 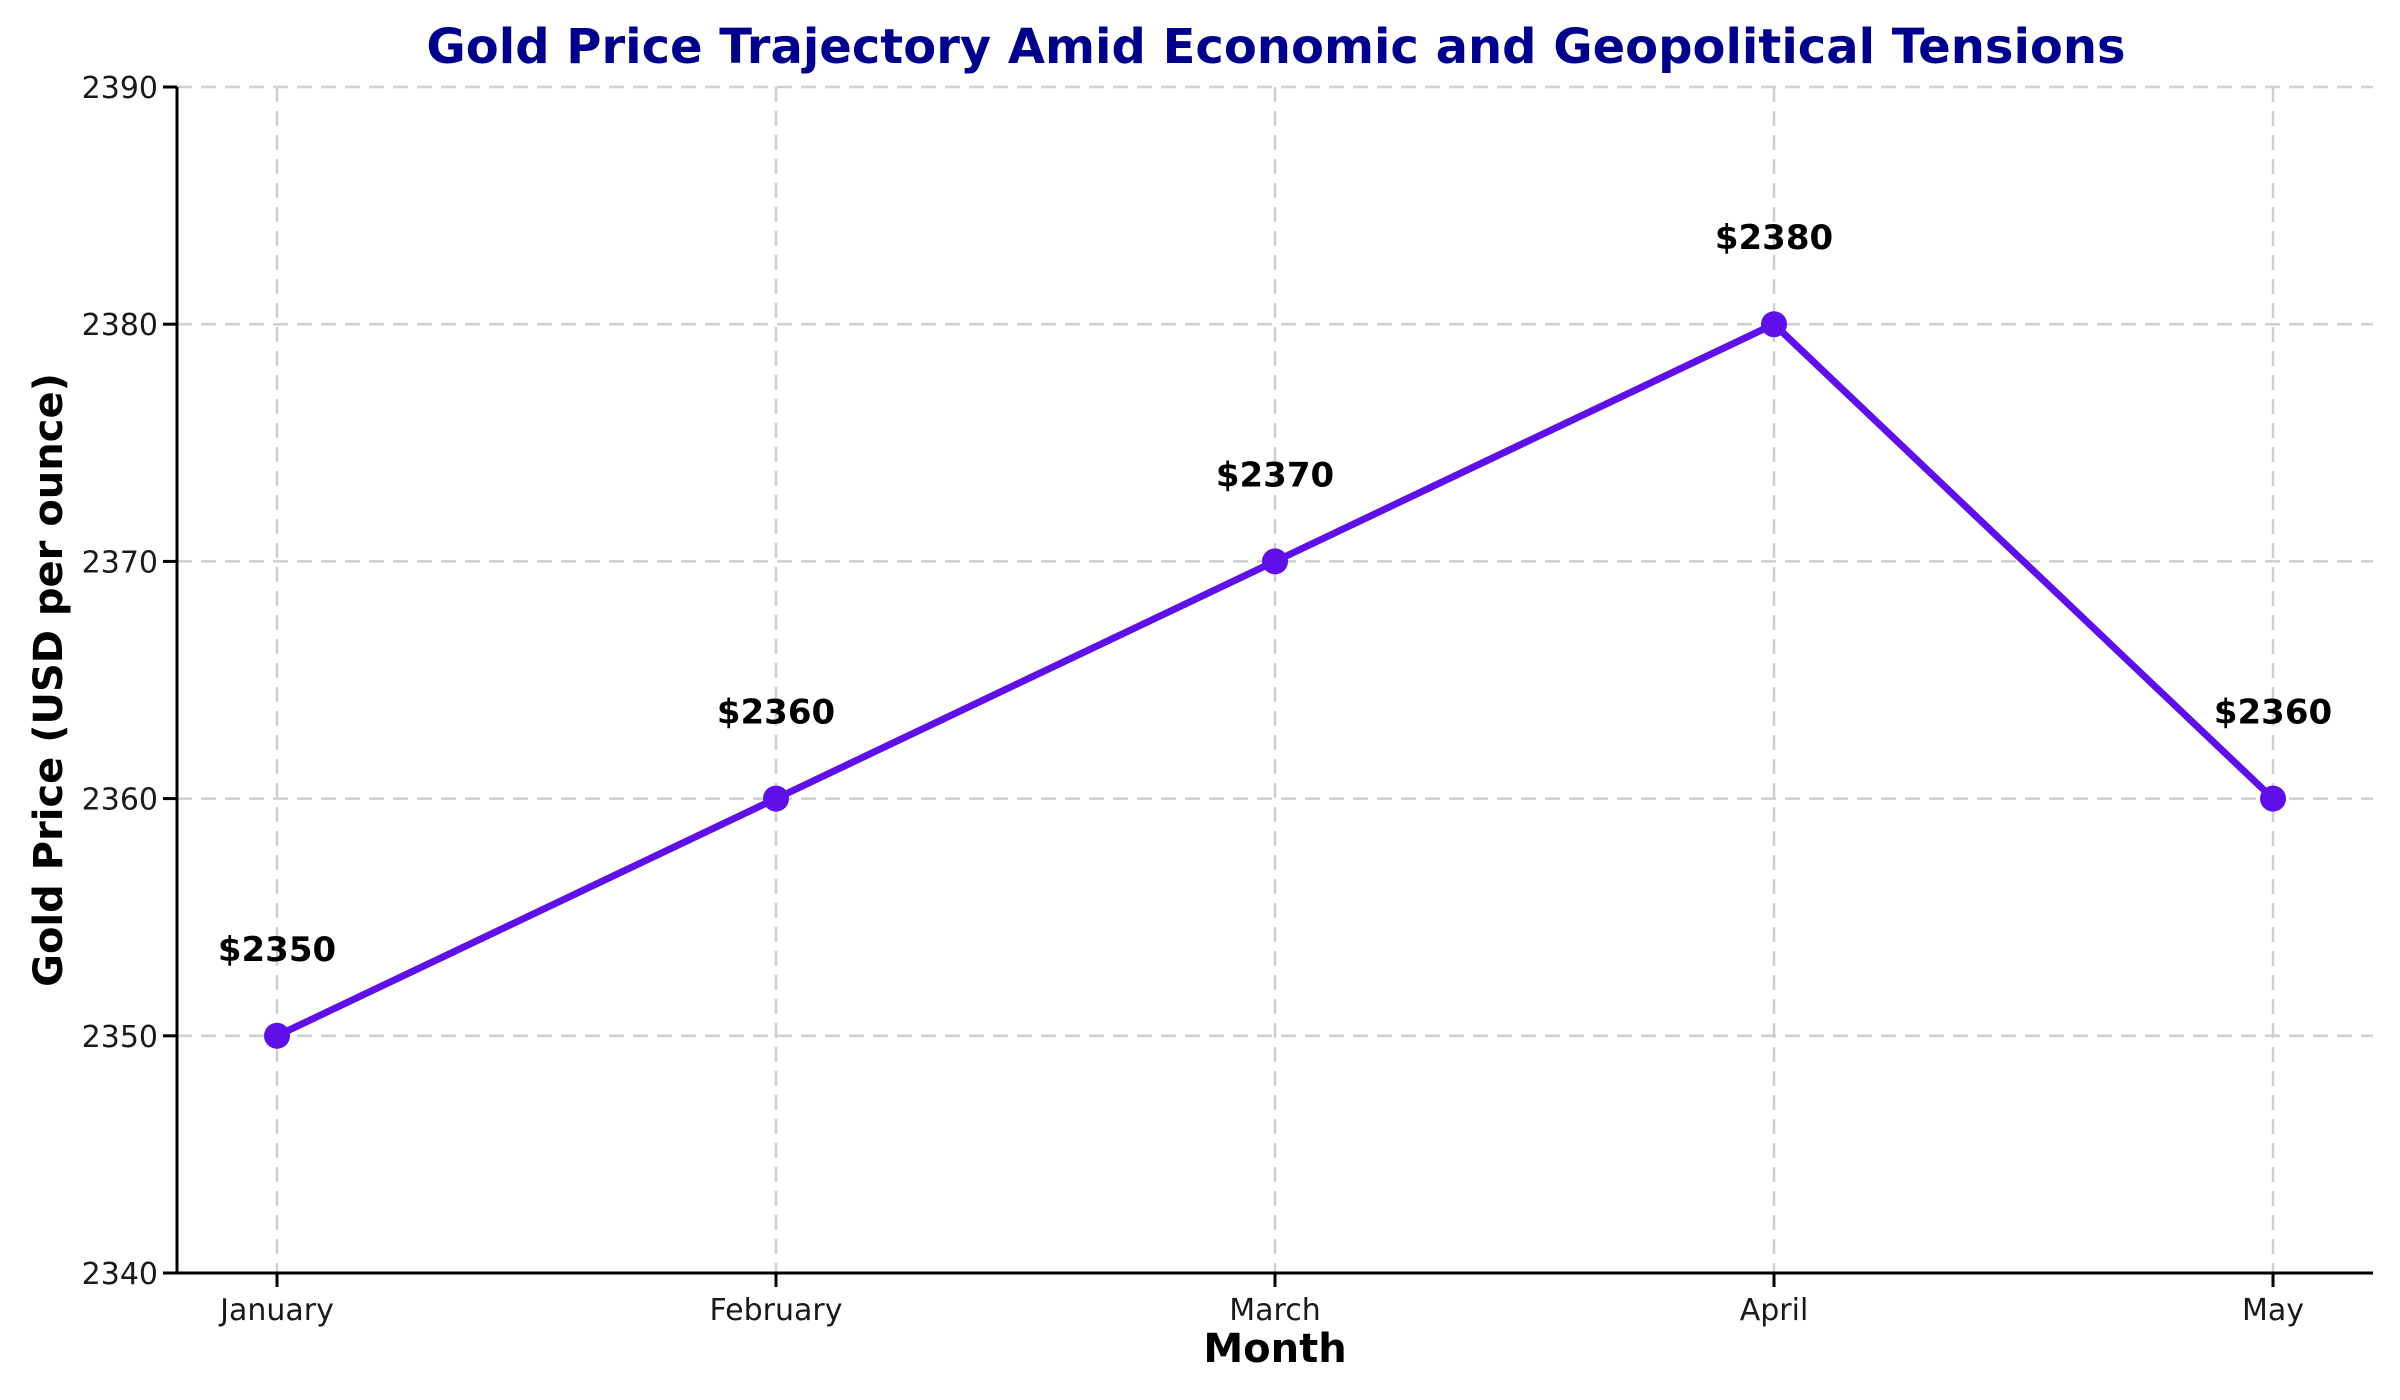 I want to click on y-tick-label-2340: 2340, so click(x=120, y=1274).